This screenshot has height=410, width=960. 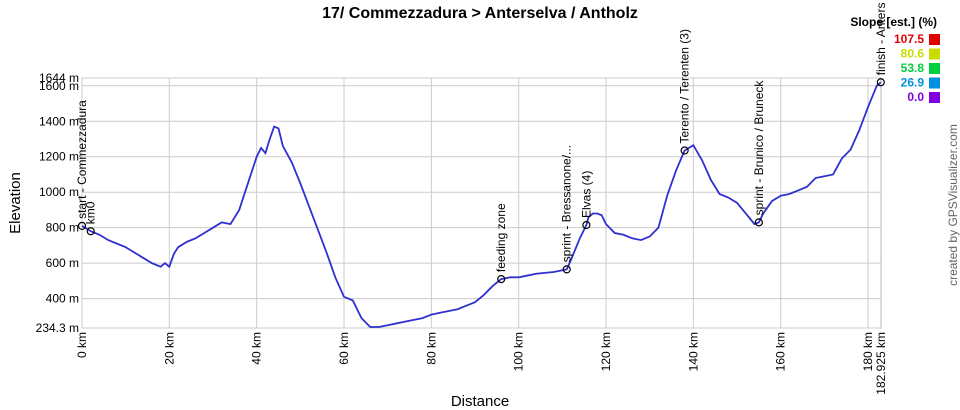 What do you see at coordinates (881, 363) in the screenshot?
I see `x-tick-label: 182.925 km` at bounding box center [881, 363].